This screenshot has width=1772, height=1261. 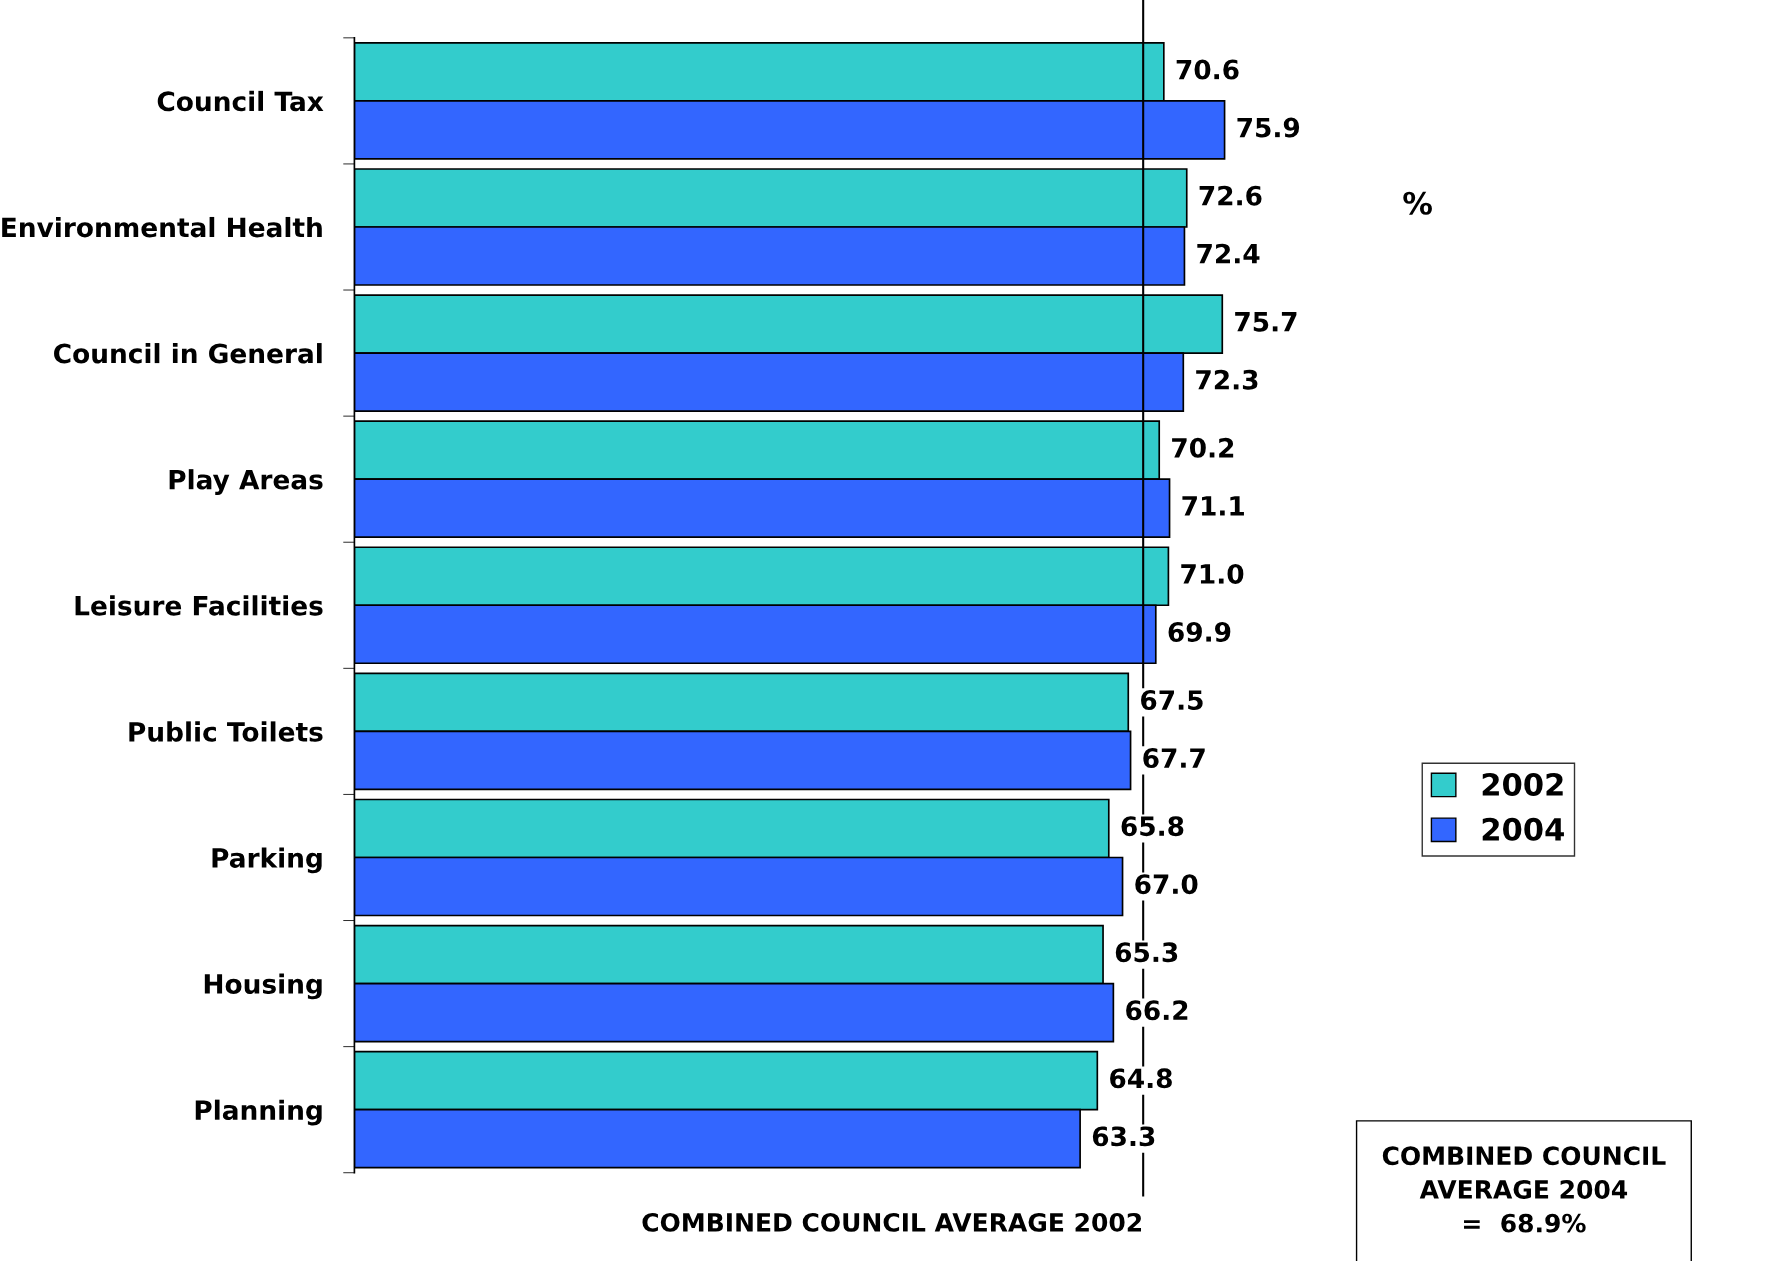 I want to click on data-label: 71.0, so click(x=1212, y=573).